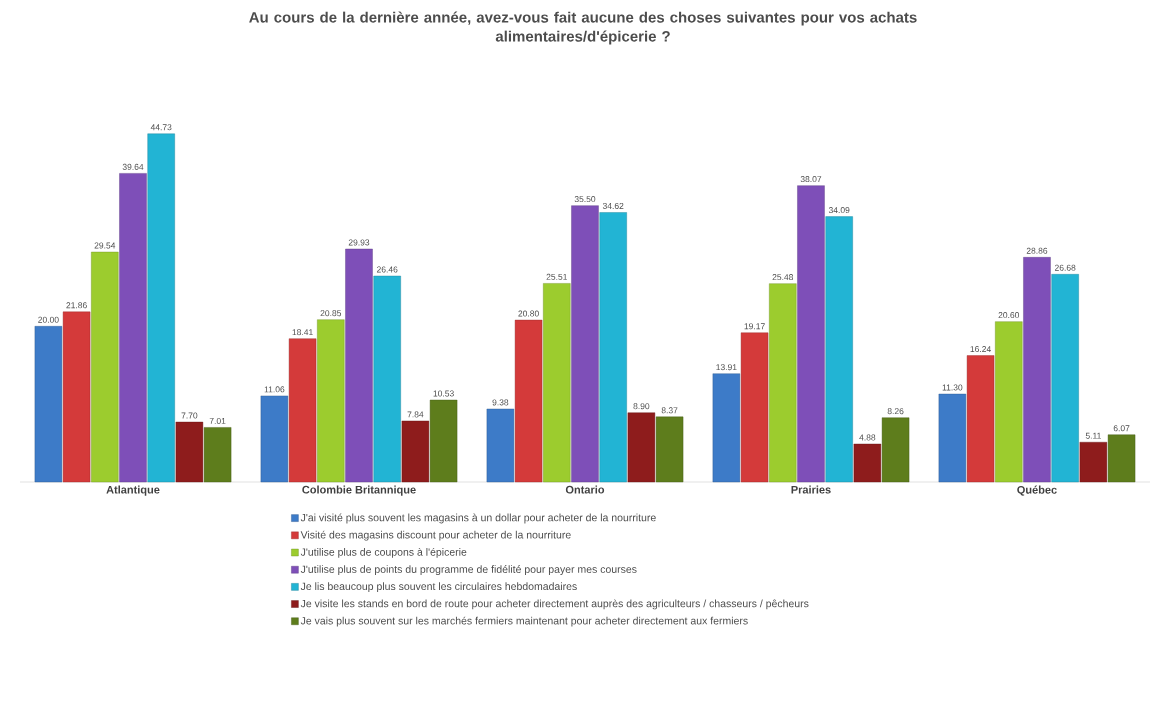 The height and width of the screenshot is (704, 1166). What do you see at coordinates (331, 313) in the screenshot?
I see `data-label: 20.85` at bounding box center [331, 313].